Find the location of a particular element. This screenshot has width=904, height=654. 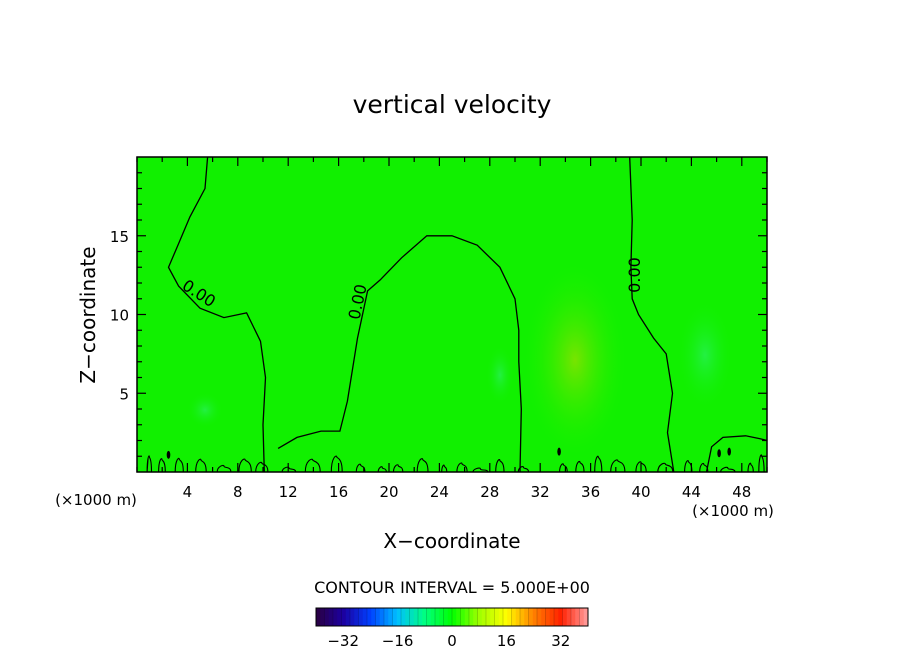

x-unit-label-right: (×1000 m) is located at coordinates (733, 511).